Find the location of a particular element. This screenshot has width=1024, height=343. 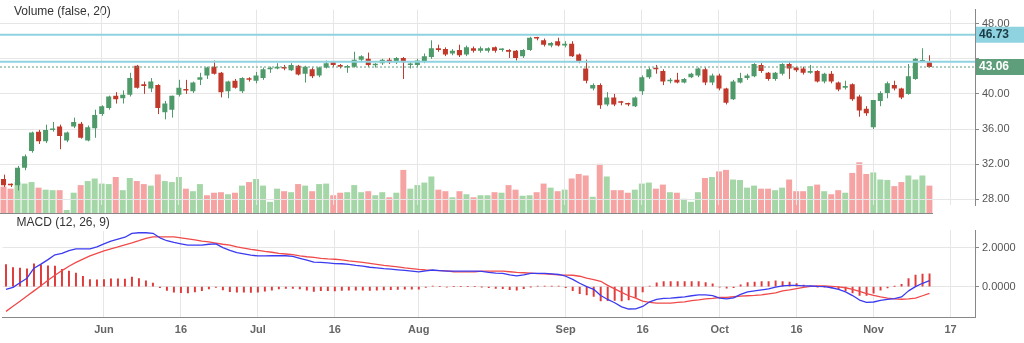

y-tick-label: 32.00 is located at coordinates (996, 163).